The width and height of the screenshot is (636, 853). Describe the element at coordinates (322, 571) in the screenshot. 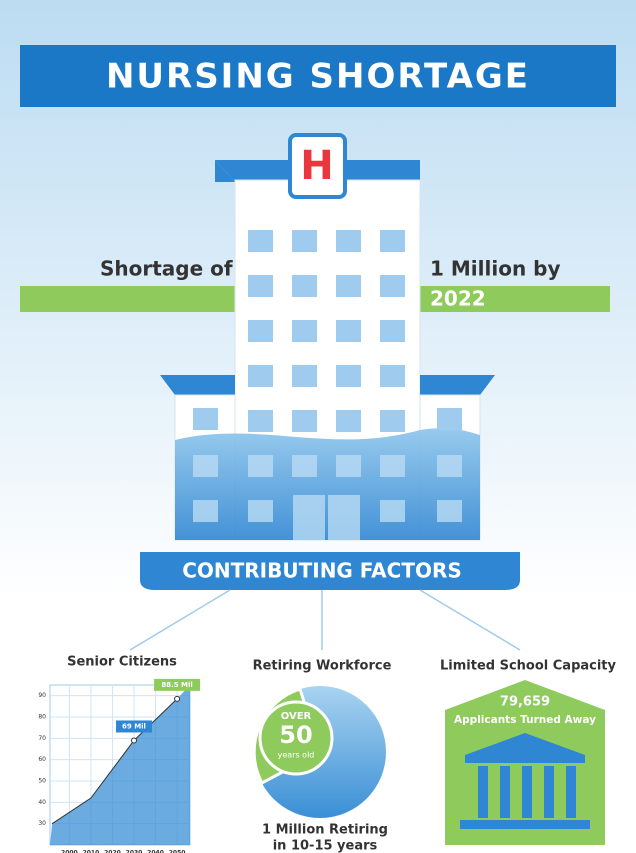

I see `banner-text: CONTRIBUTING FACTORS` at that location.